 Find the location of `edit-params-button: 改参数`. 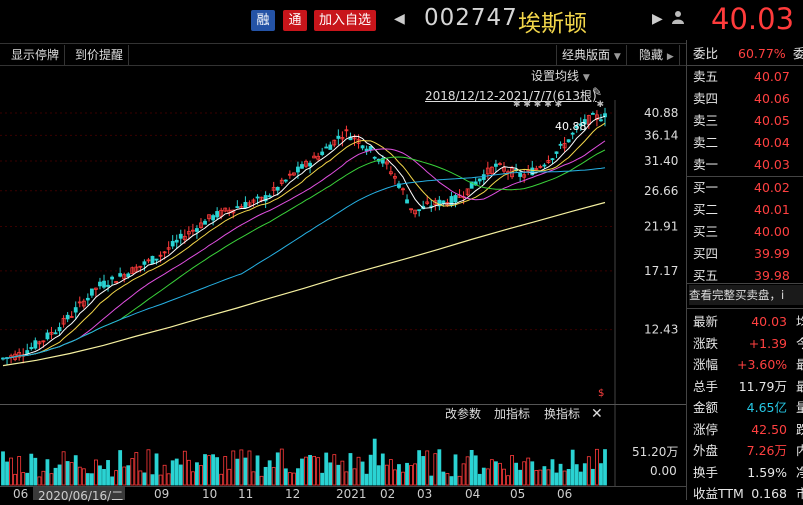

edit-params-button: 改参数 is located at coordinates (463, 414).